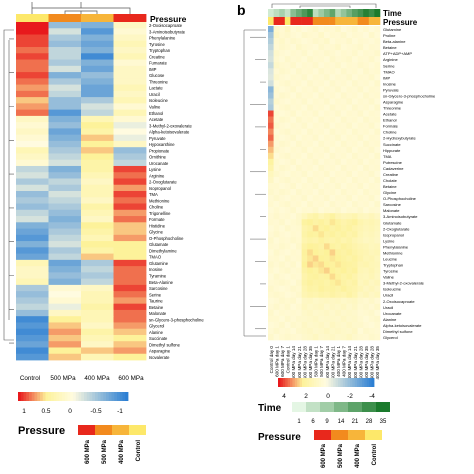  Describe the element at coordinates (122, 451) in the screenshot. I see `panel-a-legend-level-label: 400 MPa` at that location.